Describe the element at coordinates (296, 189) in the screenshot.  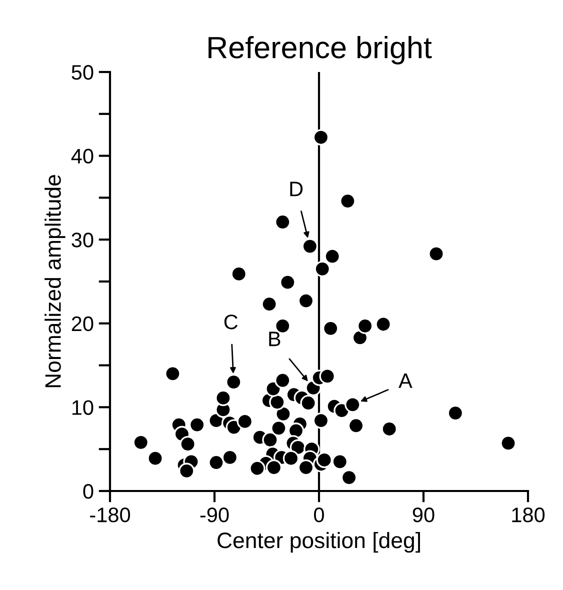
I see `annotation: D` at that location.